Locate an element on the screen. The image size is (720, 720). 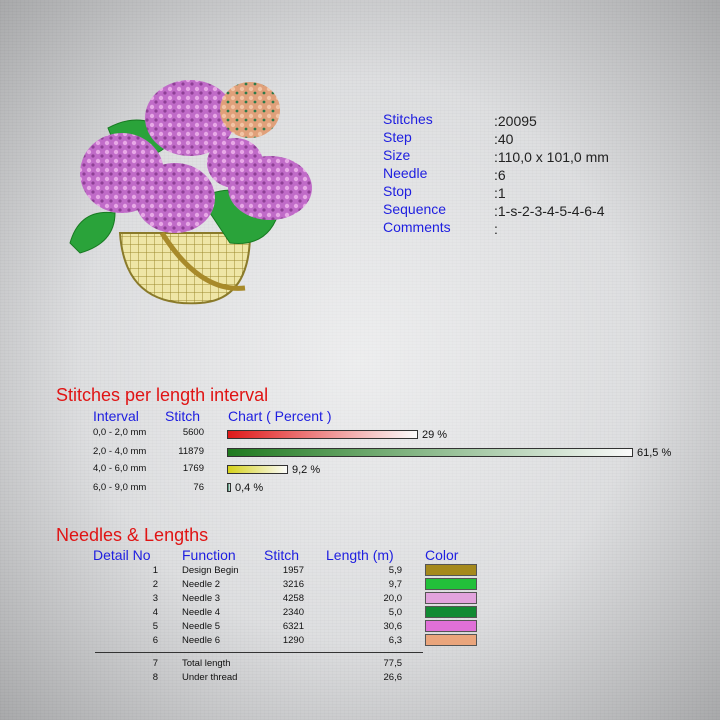
table-divider is located at coordinates (259, 652).